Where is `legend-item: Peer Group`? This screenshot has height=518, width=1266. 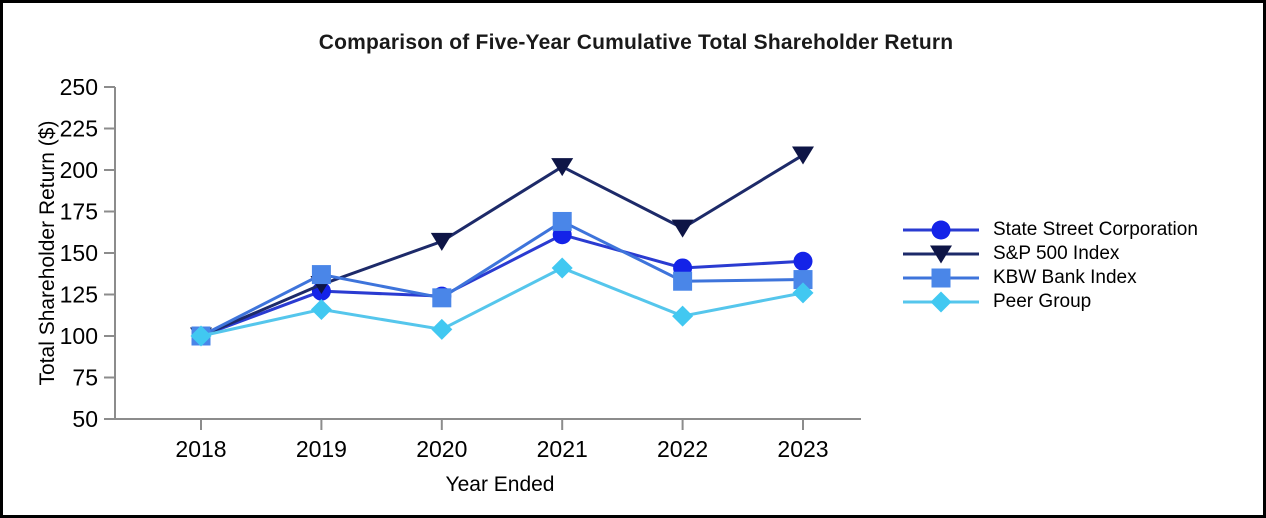
legend-item: Peer Group is located at coordinates (1049, 302).